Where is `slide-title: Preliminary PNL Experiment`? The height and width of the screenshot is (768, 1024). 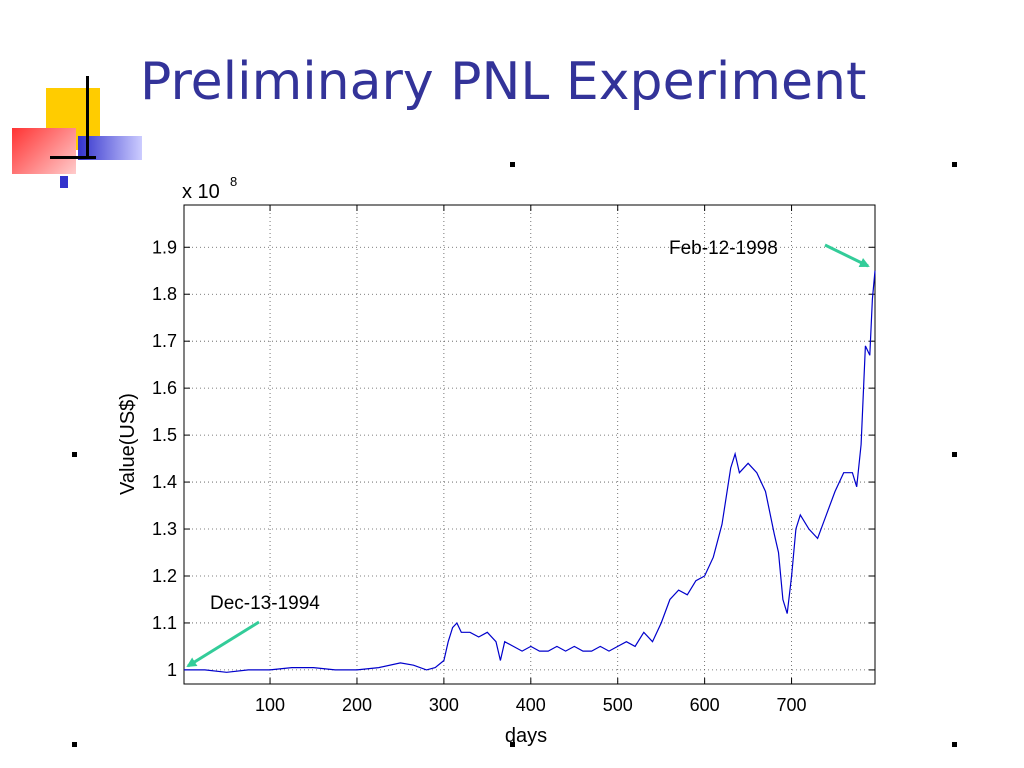 slide-title: Preliminary PNL Experiment is located at coordinates (503, 82).